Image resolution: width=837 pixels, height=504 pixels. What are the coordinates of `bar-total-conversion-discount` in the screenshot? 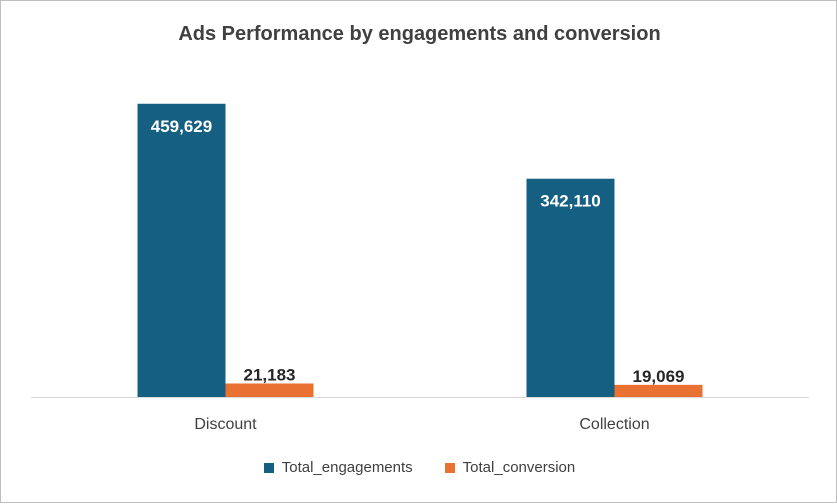 It's located at (269, 390).